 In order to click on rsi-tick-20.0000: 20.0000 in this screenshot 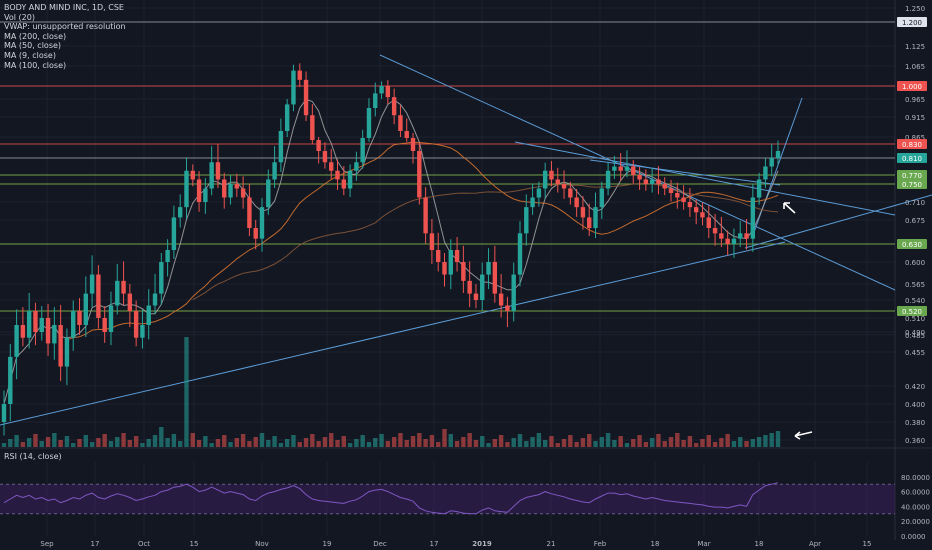, I will do `click(915, 522)`.